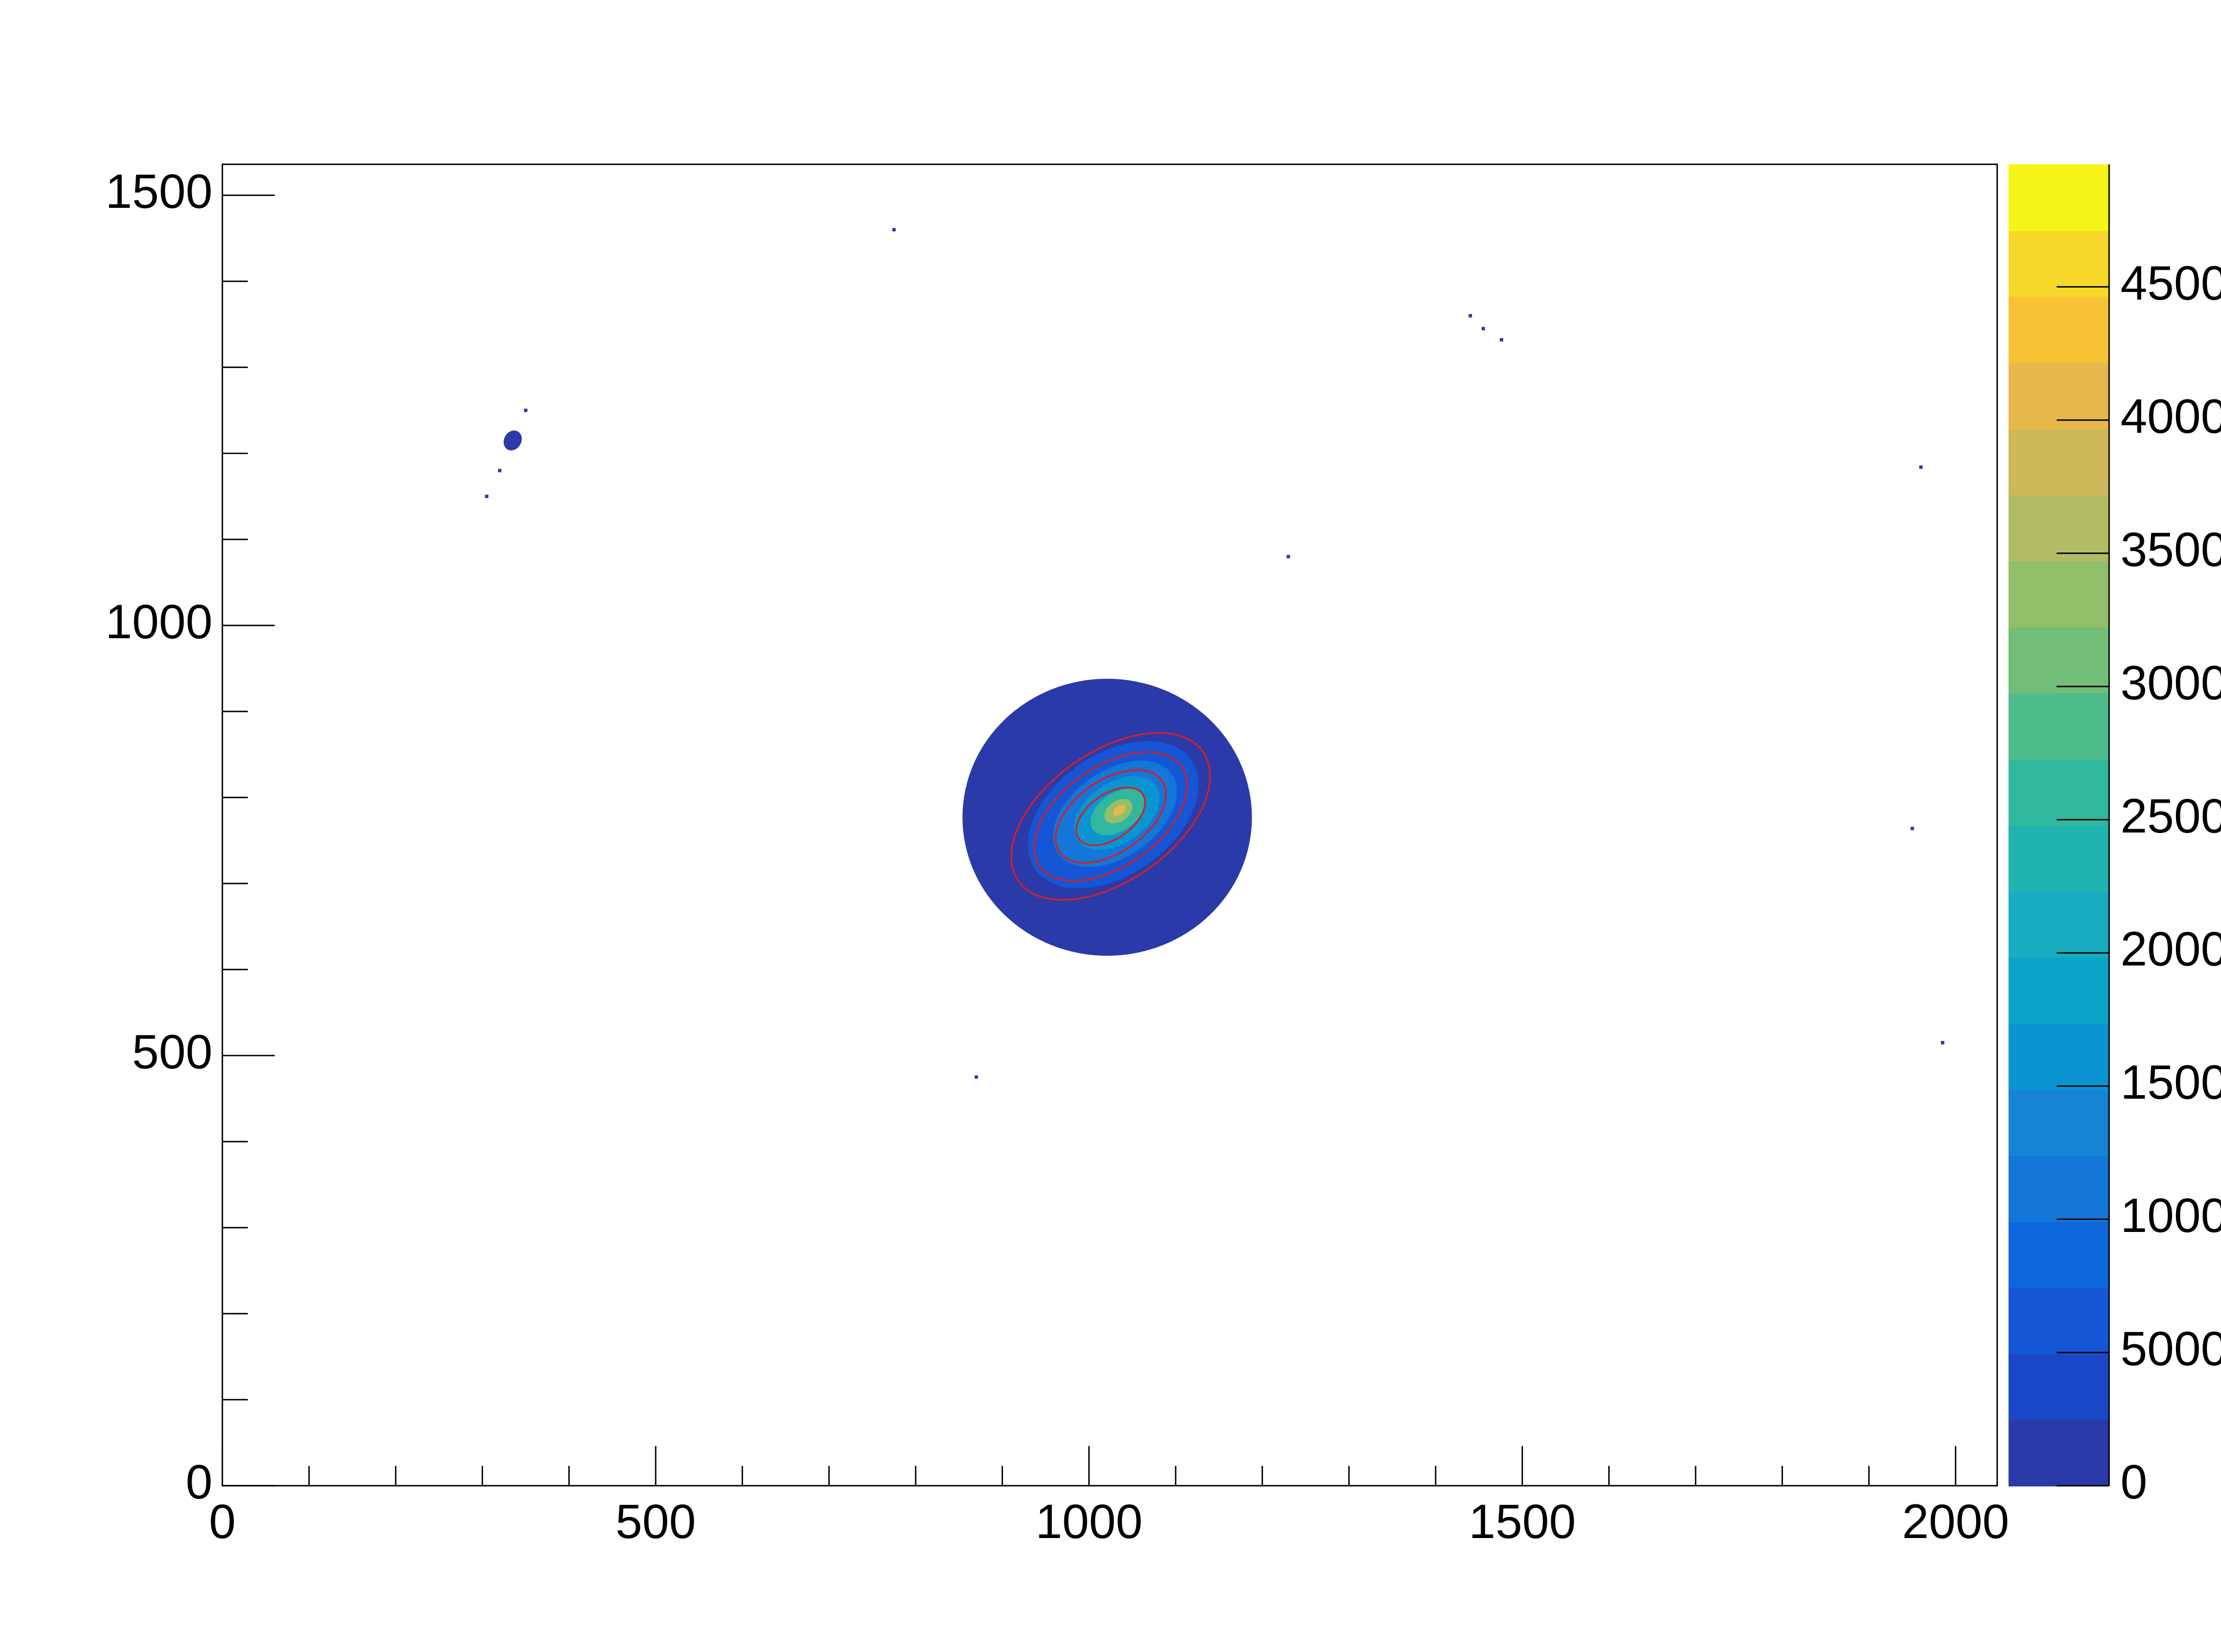 The width and height of the screenshot is (2221, 1652). I want to click on z-tick-label: 5000, so click(2171, 1349).